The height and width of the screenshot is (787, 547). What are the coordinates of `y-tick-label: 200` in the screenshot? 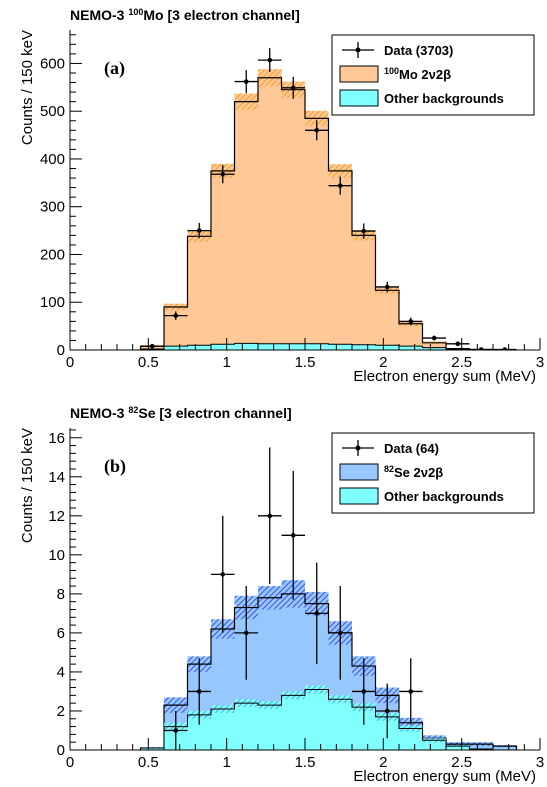 It's located at (52, 254).